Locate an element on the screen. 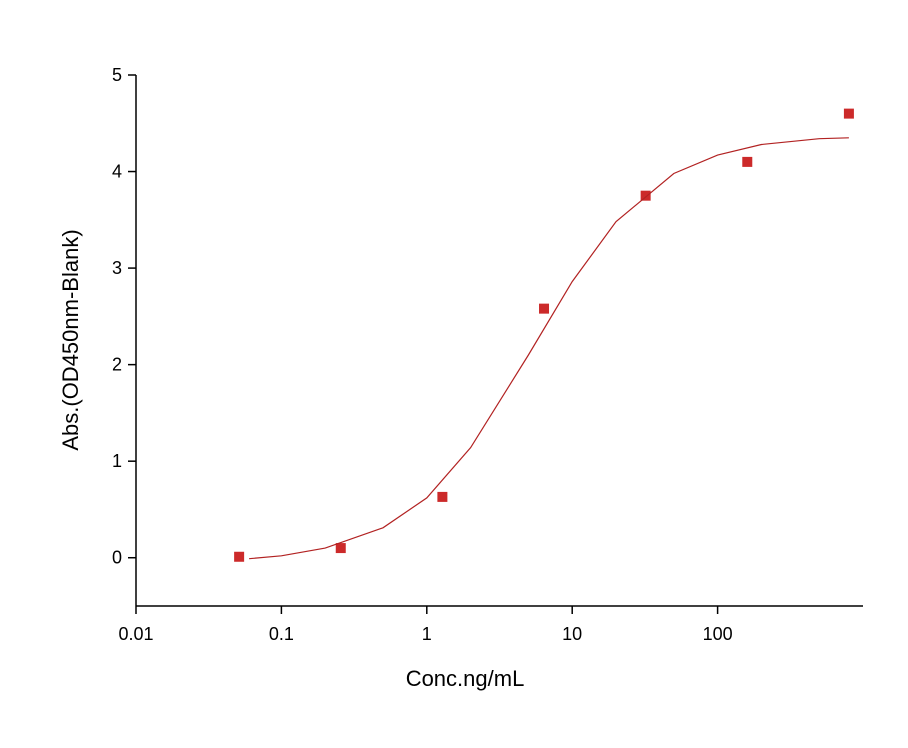  y-tick-label: 0 is located at coordinates (117, 558).